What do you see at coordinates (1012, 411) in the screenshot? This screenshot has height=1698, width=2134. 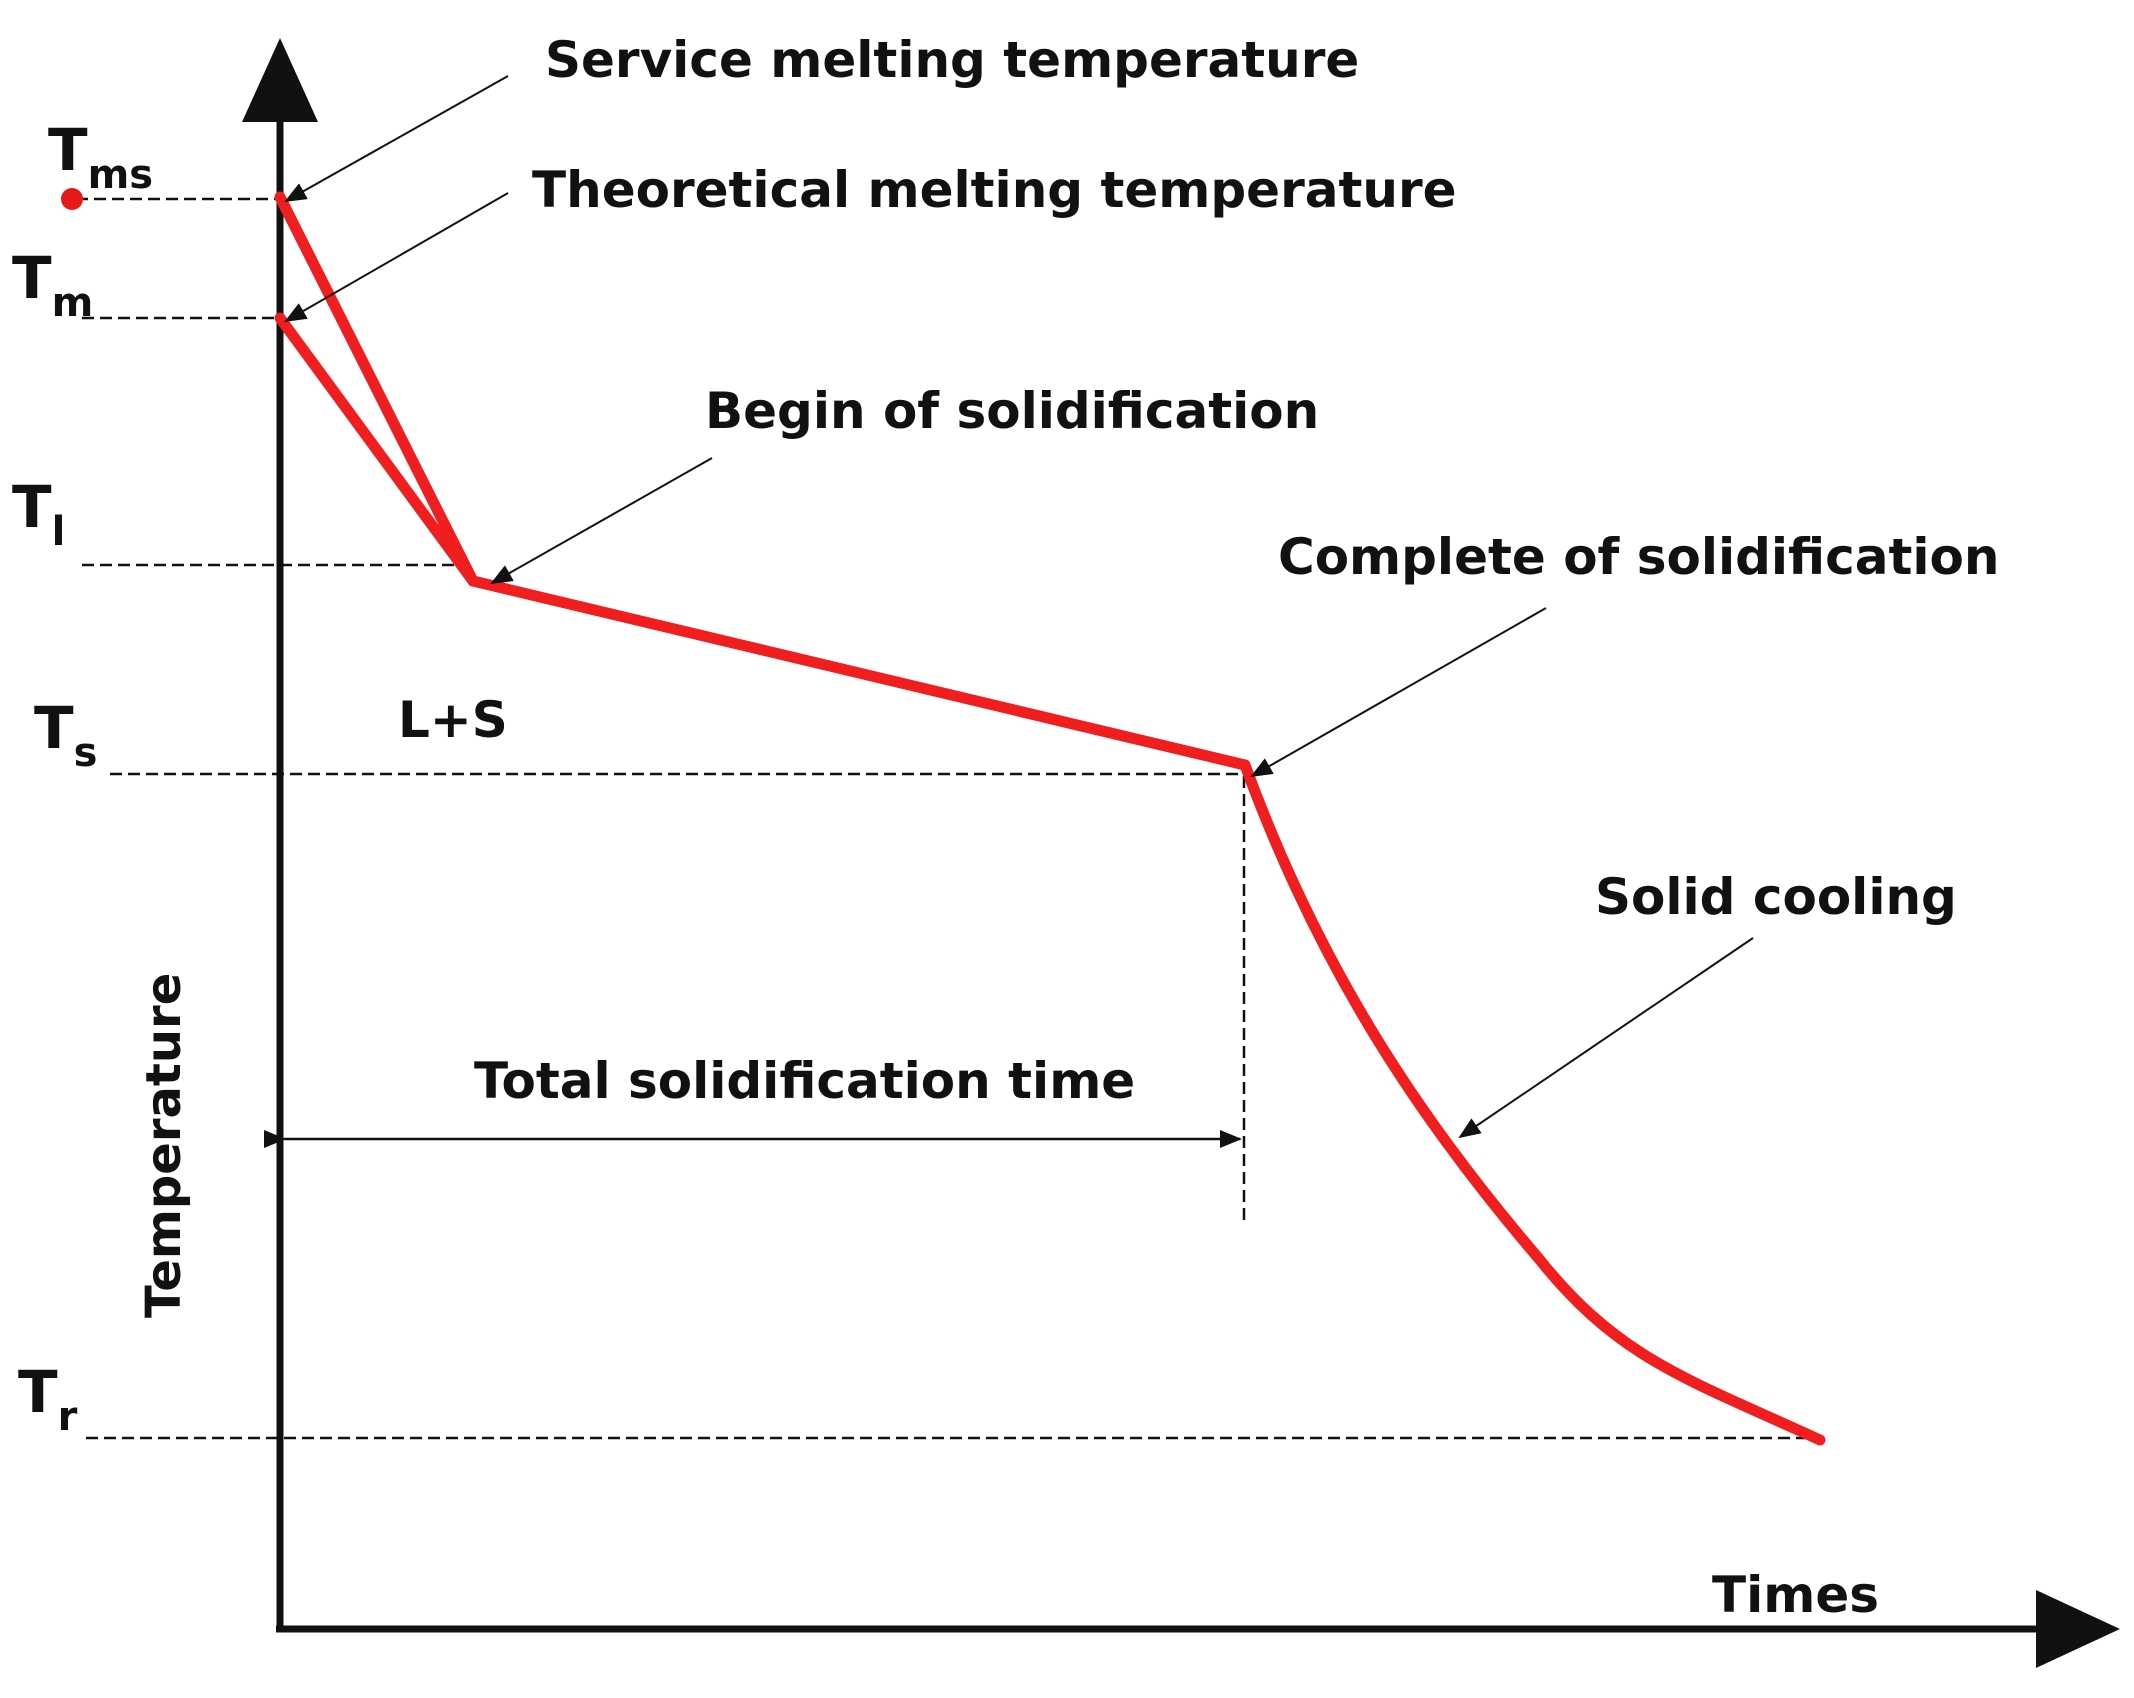 I see `begin-solidification-label: Begin of solidification` at bounding box center [1012, 411].